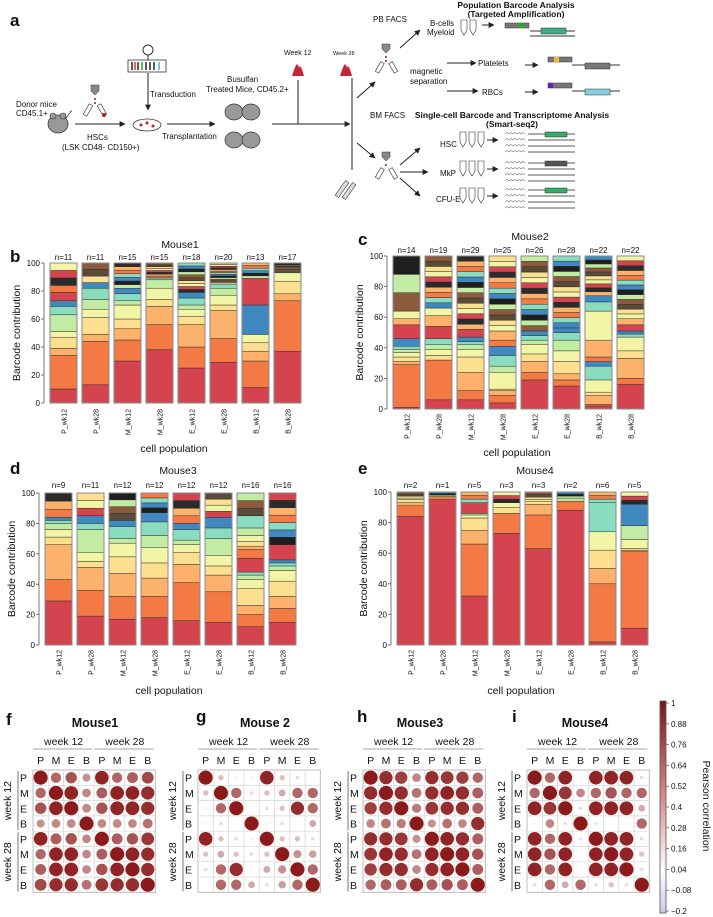 This screenshot has height=917, width=713. Describe the element at coordinates (362, 239) in the screenshot. I see `panel-label-c: c` at that location.